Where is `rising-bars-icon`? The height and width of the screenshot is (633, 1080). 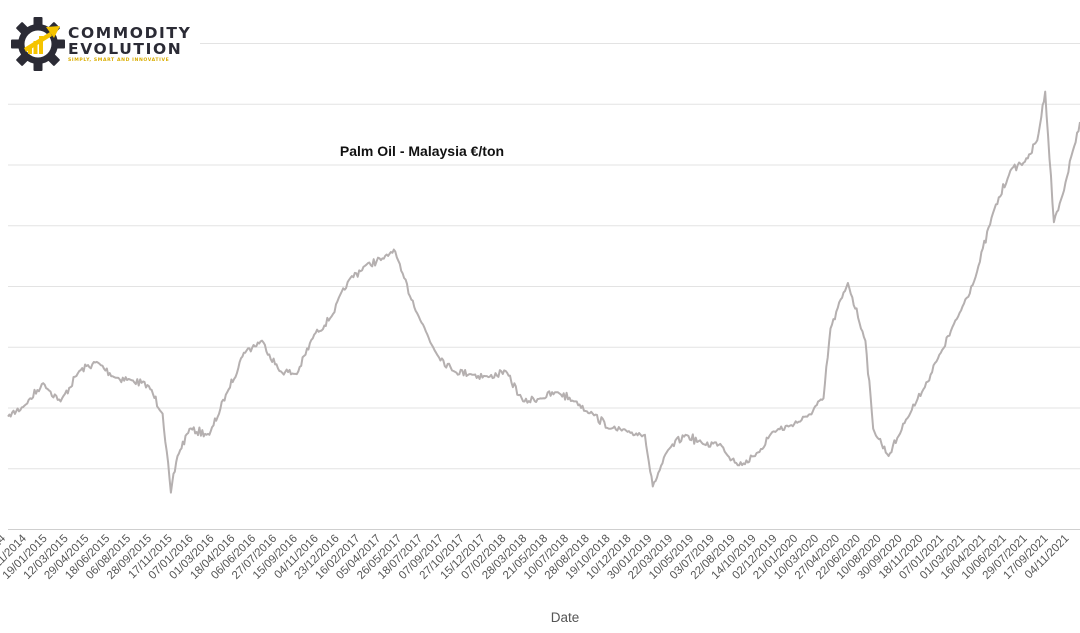 rising-bars-icon is located at coordinates (35, 45).